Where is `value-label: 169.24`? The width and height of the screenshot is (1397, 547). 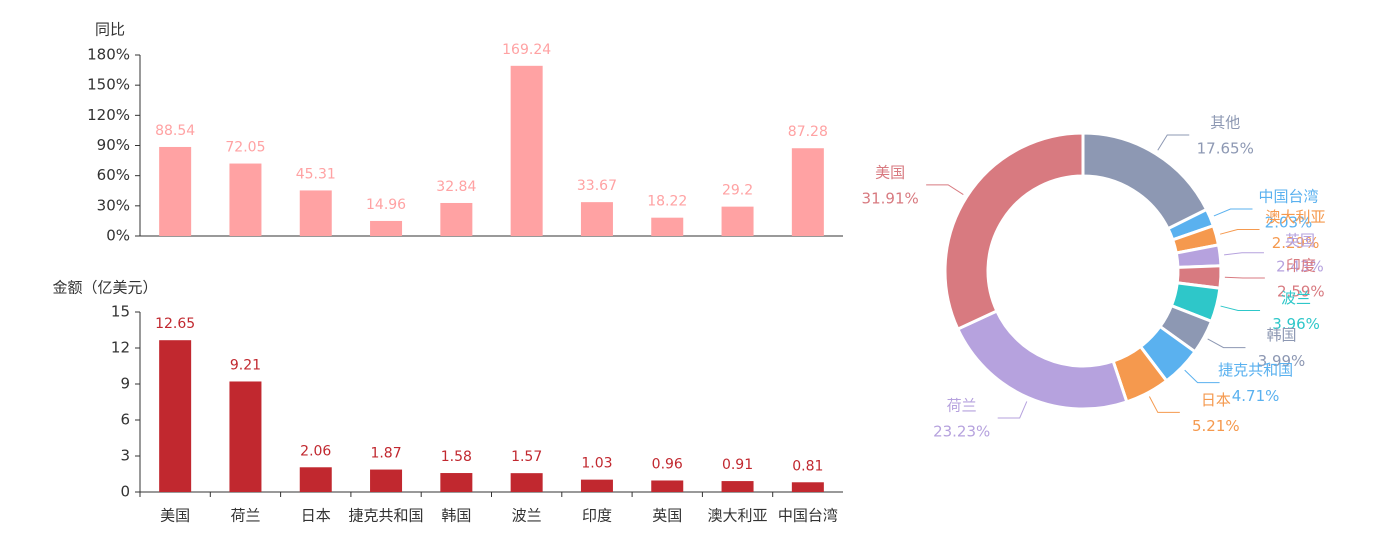 value-label: 169.24 is located at coordinates (526, 50).